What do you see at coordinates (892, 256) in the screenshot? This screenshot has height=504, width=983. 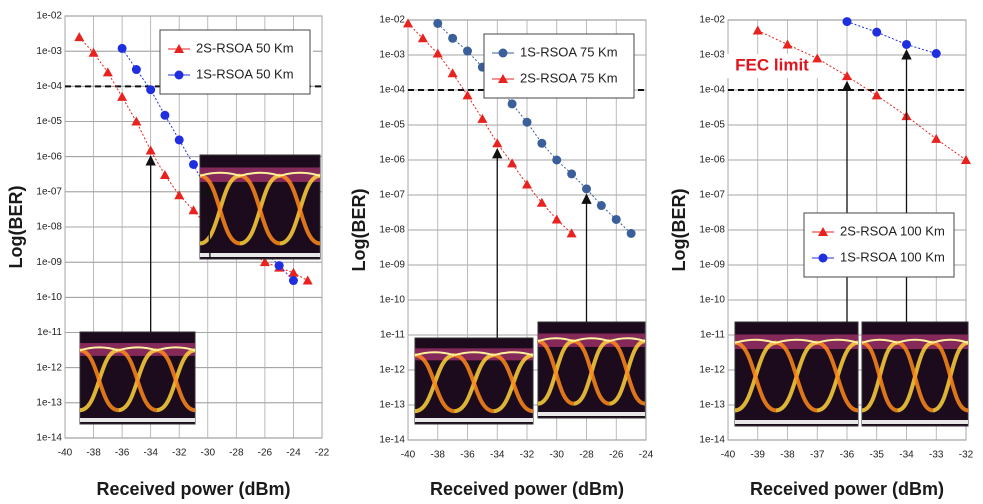 I see `legend-label: 1S-RSOA 100 Km` at bounding box center [892, 256].